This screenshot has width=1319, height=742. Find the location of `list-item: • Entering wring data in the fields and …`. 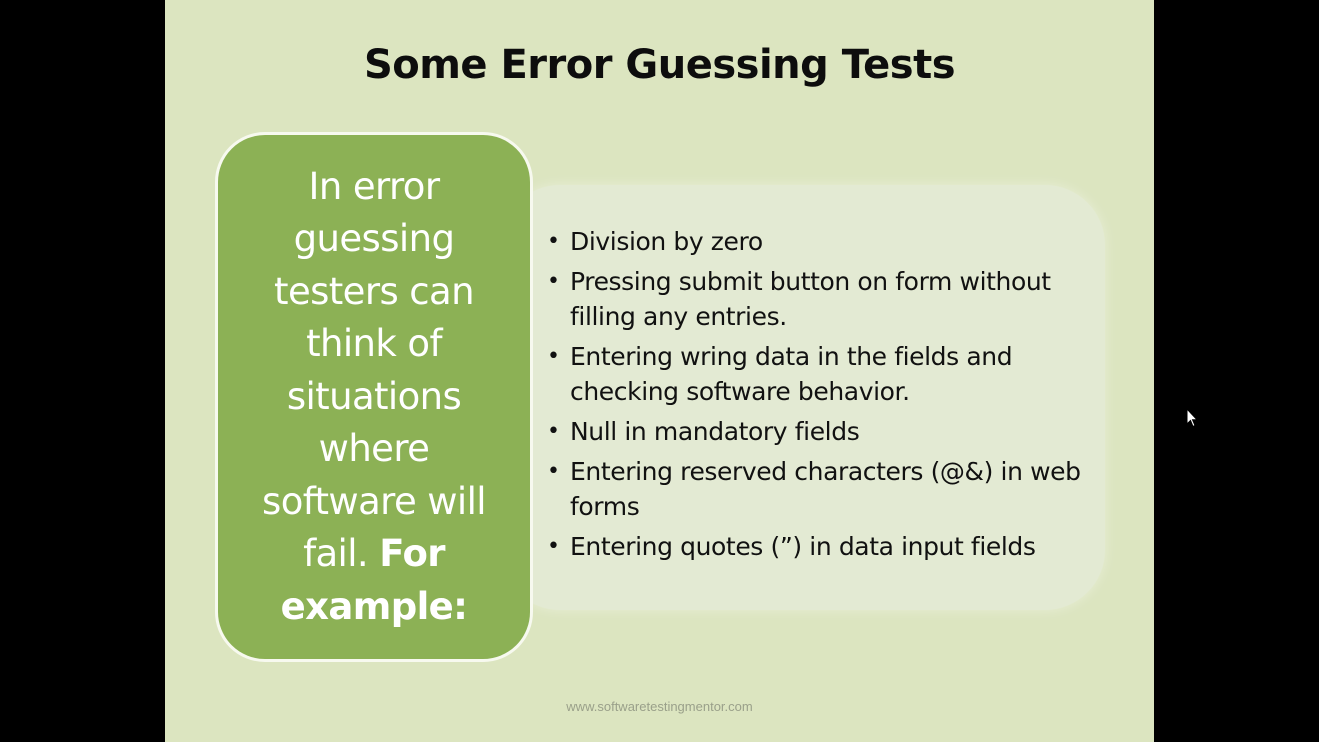

list-item: • Entering wring data in the fields and … is located at coordinates (815, 374).